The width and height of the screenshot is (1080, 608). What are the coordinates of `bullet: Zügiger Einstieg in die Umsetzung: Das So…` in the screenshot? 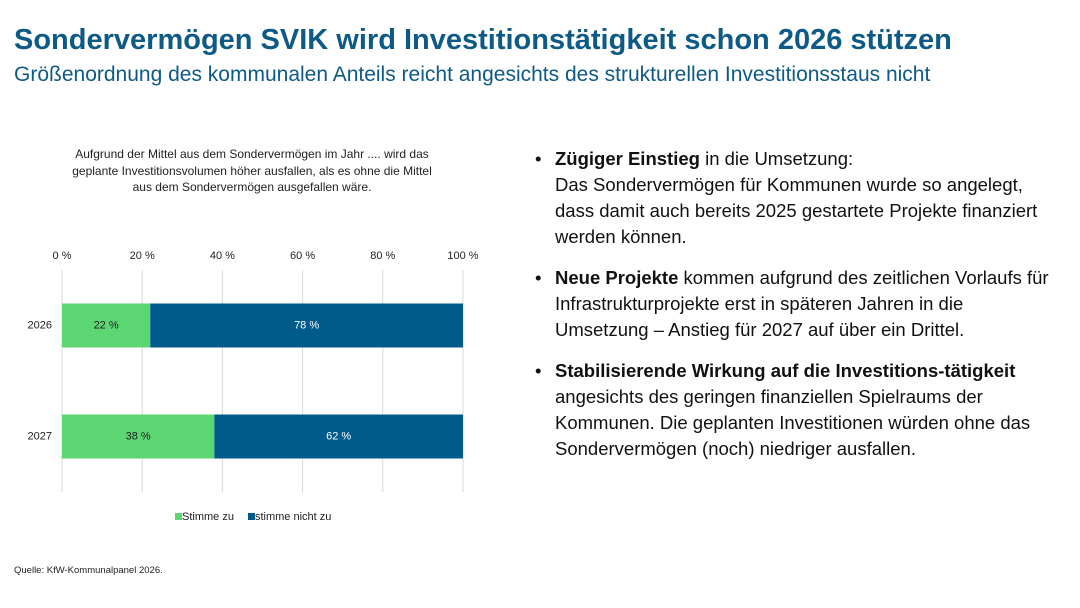 It's located at (793, 198).